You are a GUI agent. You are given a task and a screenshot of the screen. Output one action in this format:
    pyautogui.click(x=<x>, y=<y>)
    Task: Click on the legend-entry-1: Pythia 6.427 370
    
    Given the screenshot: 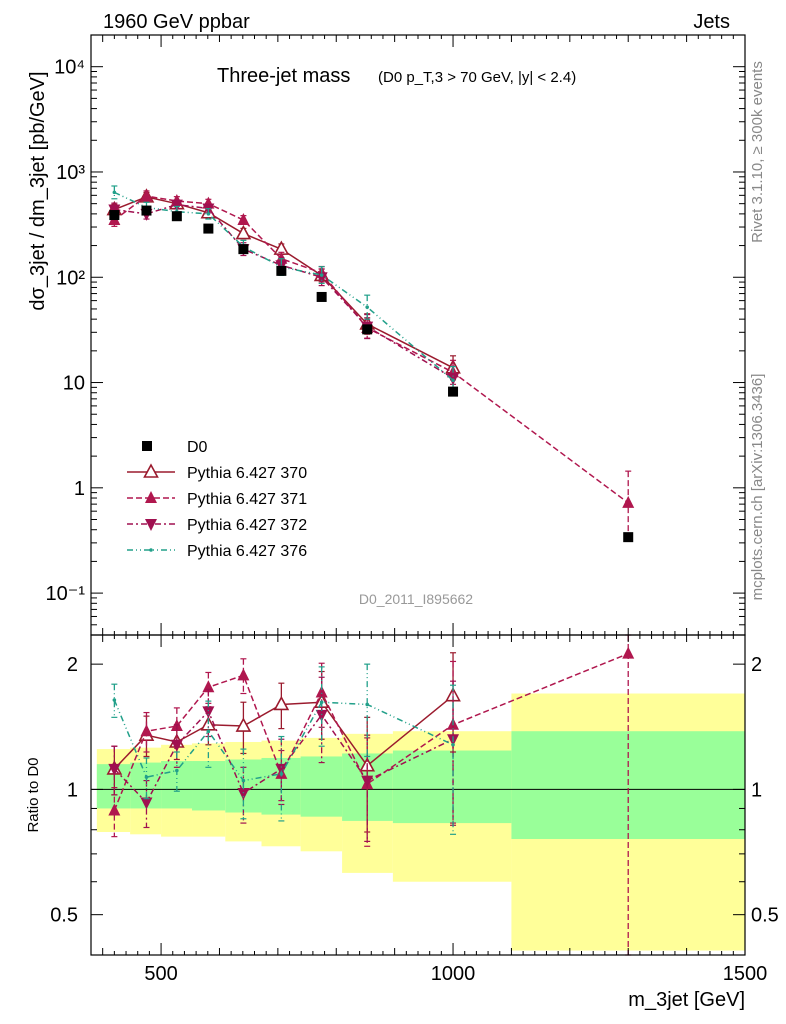 What is the action you would take?
    pyautogui.click(x=217, y=472)
    